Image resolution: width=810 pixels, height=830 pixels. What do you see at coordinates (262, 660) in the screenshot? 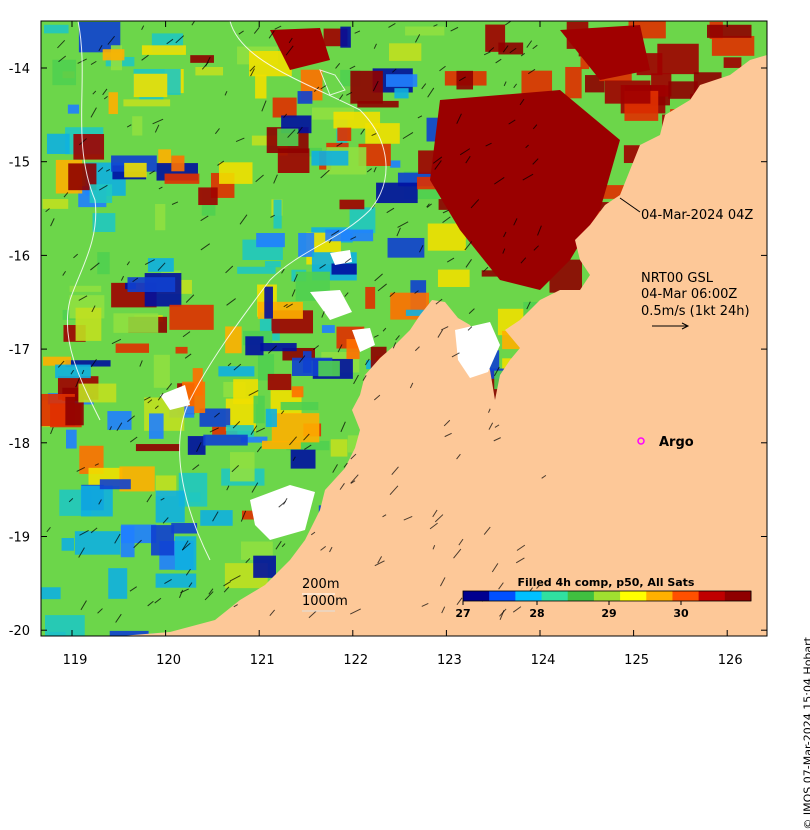
I see `x-tick-label: 121` at bounding box center [262, 660].